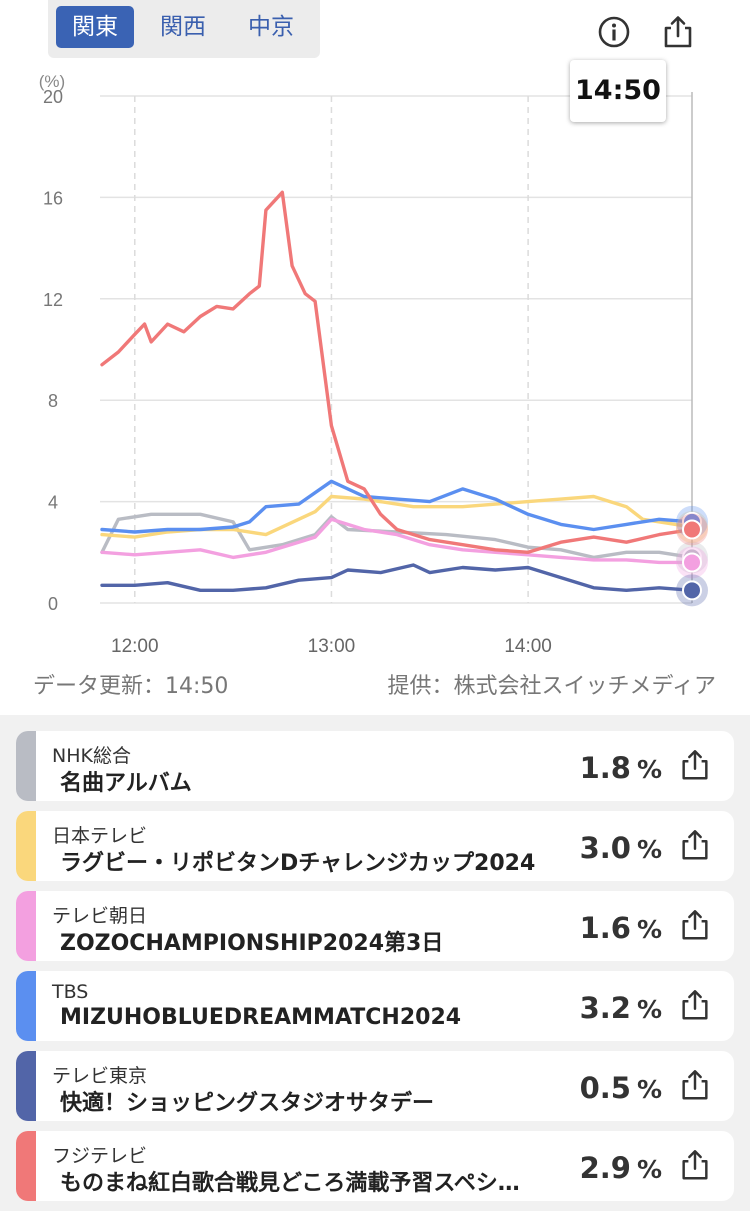 The image size is (750, 1211). I want to click on rating-value: 0.5%, so click(621, 1088).